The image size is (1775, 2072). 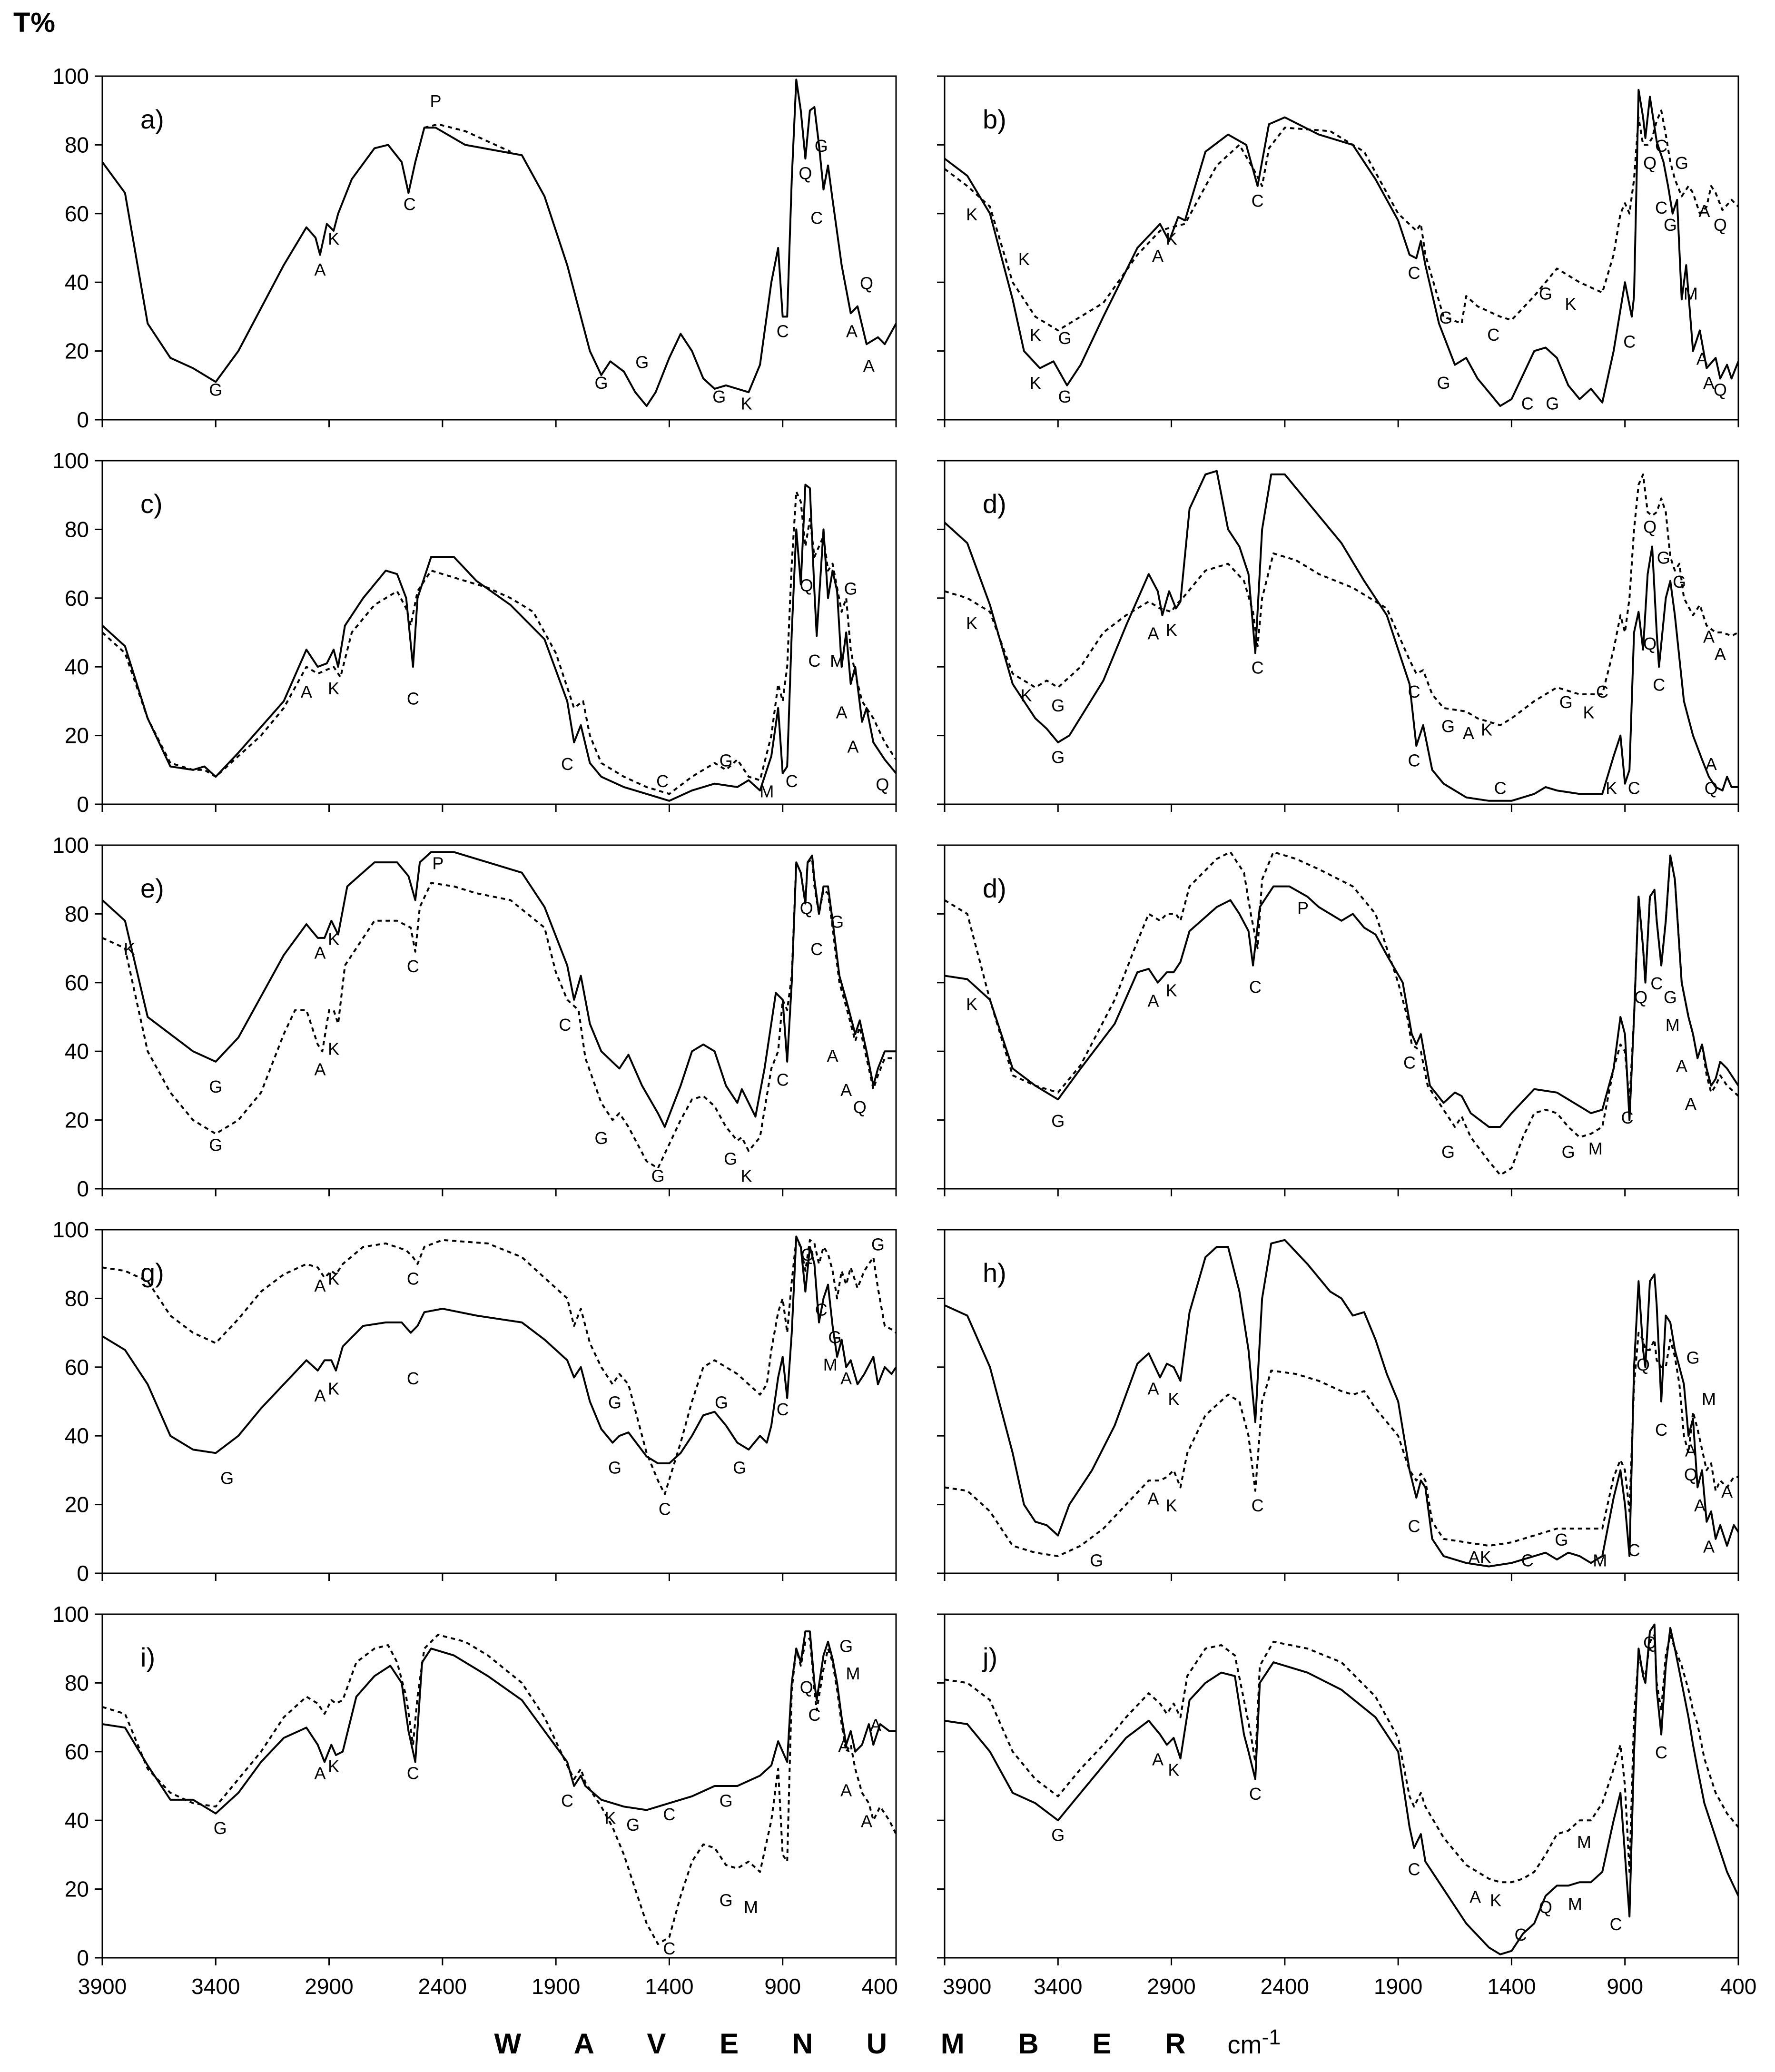 I want to click on band-annotation: AK, so click(x=1480, y=1557).